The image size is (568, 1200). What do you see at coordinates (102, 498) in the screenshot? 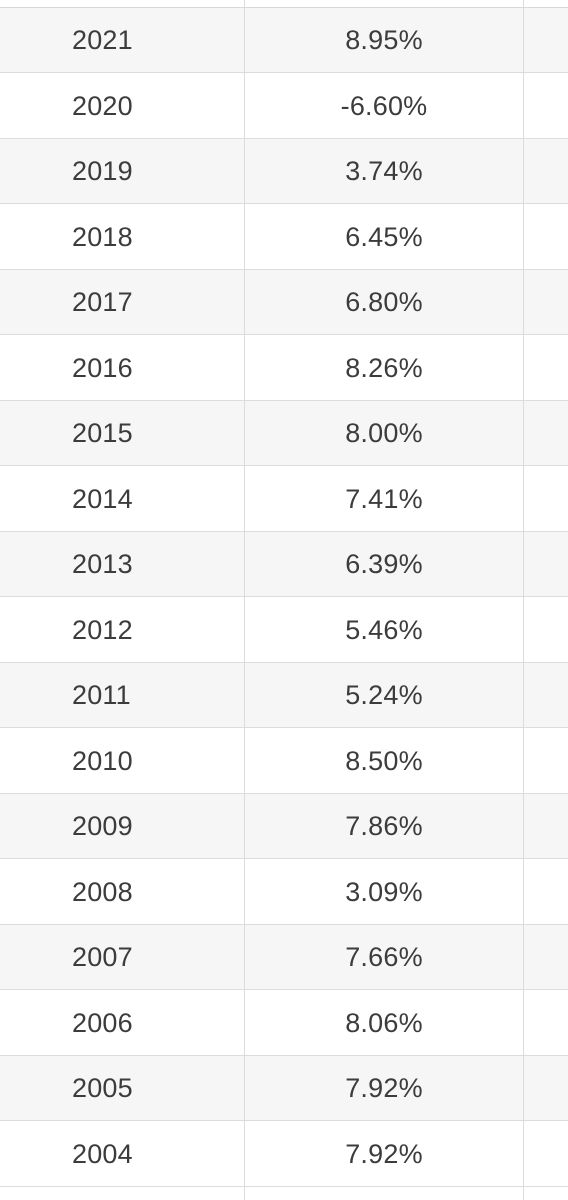
I see `year-cell: 2014` at bounding box center [102, 498].